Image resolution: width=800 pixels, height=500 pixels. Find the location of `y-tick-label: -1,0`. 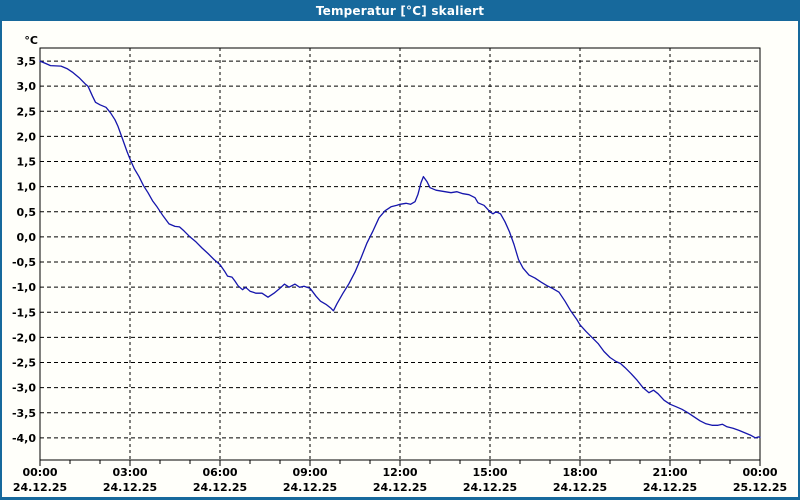

y-tick-label: -1,0 is located at coordinates (24, 287).